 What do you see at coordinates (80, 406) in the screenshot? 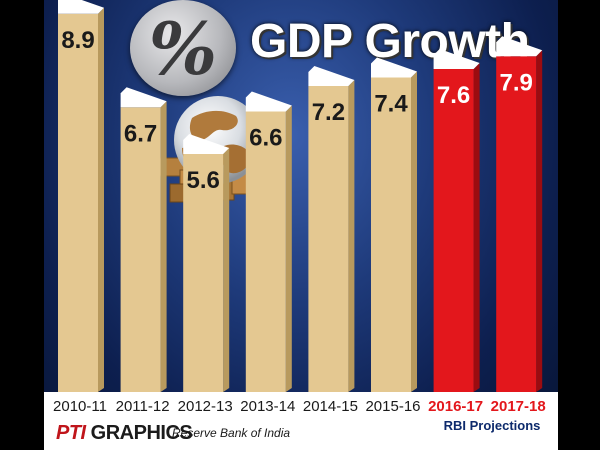
I see `category-label: 2010-11` at bounding box center [80, 406].